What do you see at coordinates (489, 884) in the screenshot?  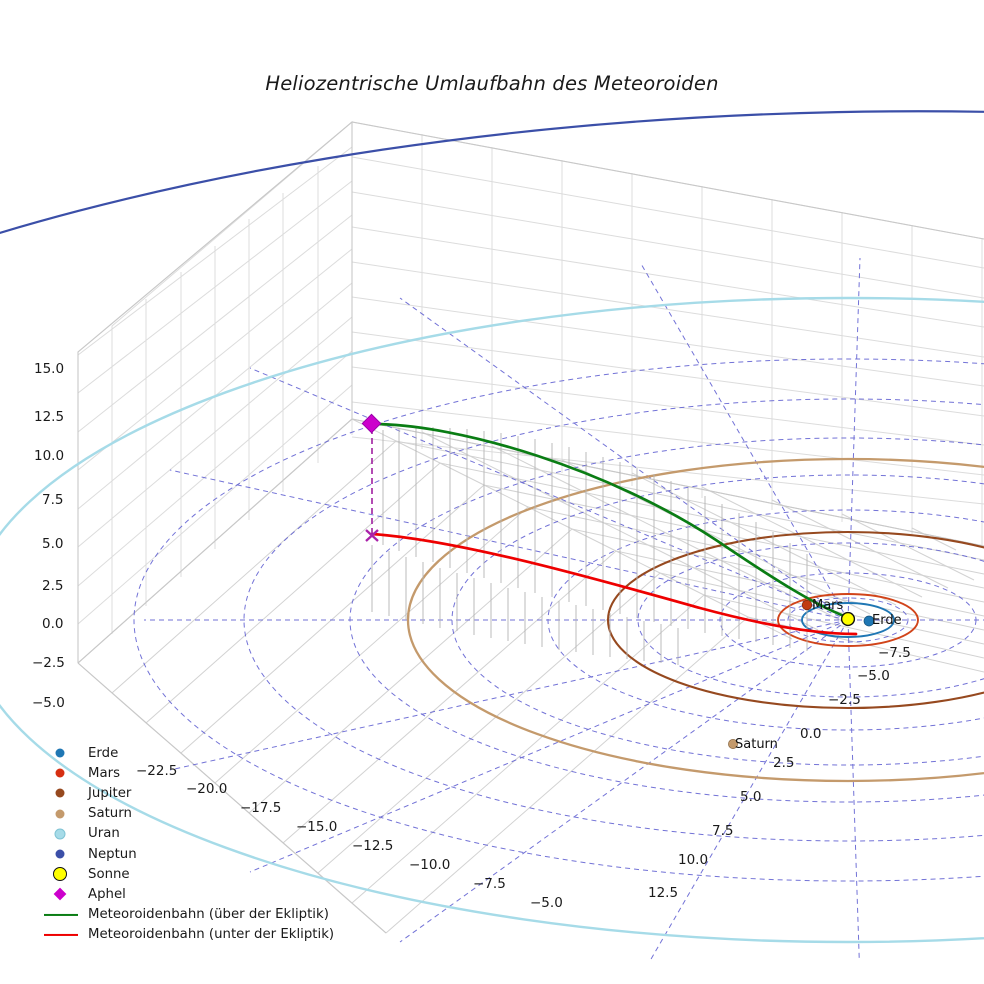 I see `x-tick-6: −7.5` at bounding box center [489, 884].